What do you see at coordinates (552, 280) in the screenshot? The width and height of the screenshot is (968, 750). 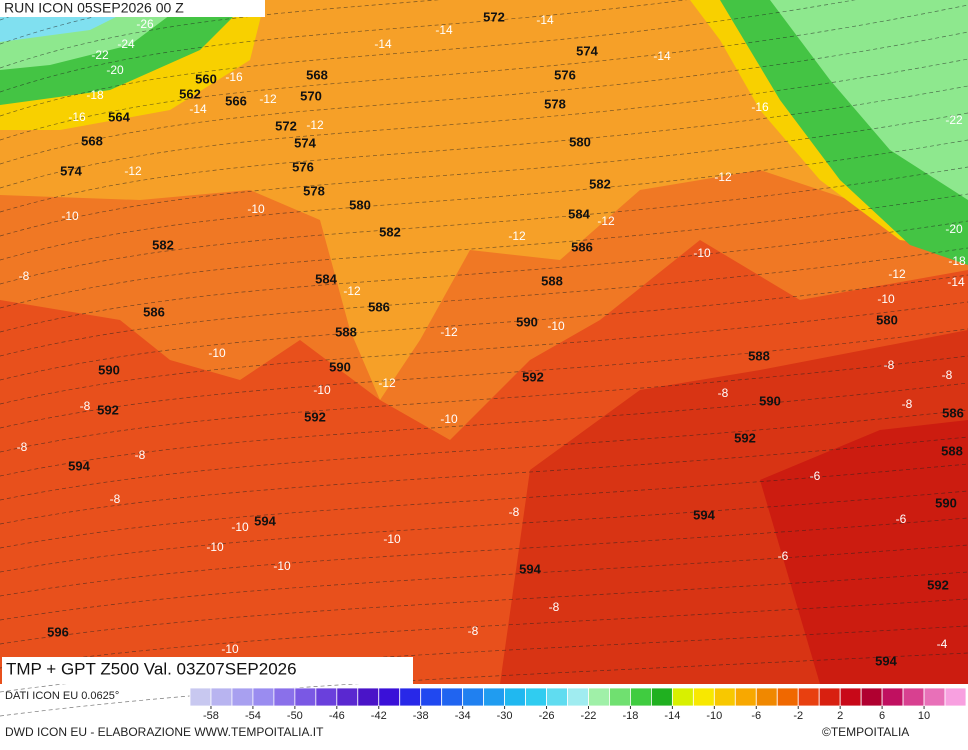 I see `geopotential-label: 588` at bounding box center [552, 280].